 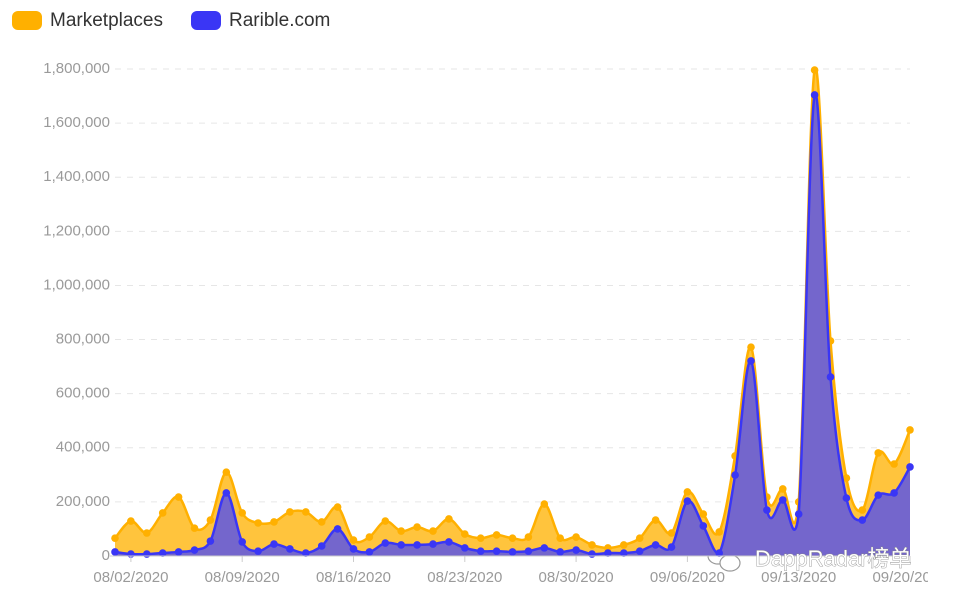 I want to click on x-tick-label: 08/09/2020, so click(x=242, y=577).